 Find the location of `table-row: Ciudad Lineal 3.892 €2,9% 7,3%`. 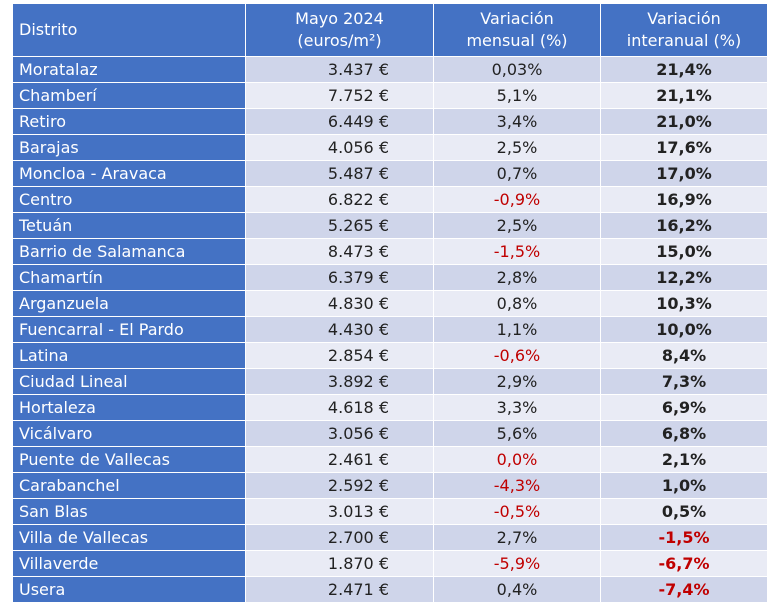

table-row: Ciudad Lineal 3.892 €2,9% 7,3% is located at coordinates (390, 381).